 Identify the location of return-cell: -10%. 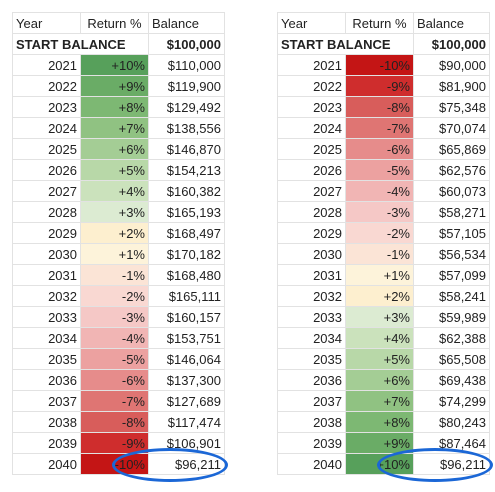
(379, 65).